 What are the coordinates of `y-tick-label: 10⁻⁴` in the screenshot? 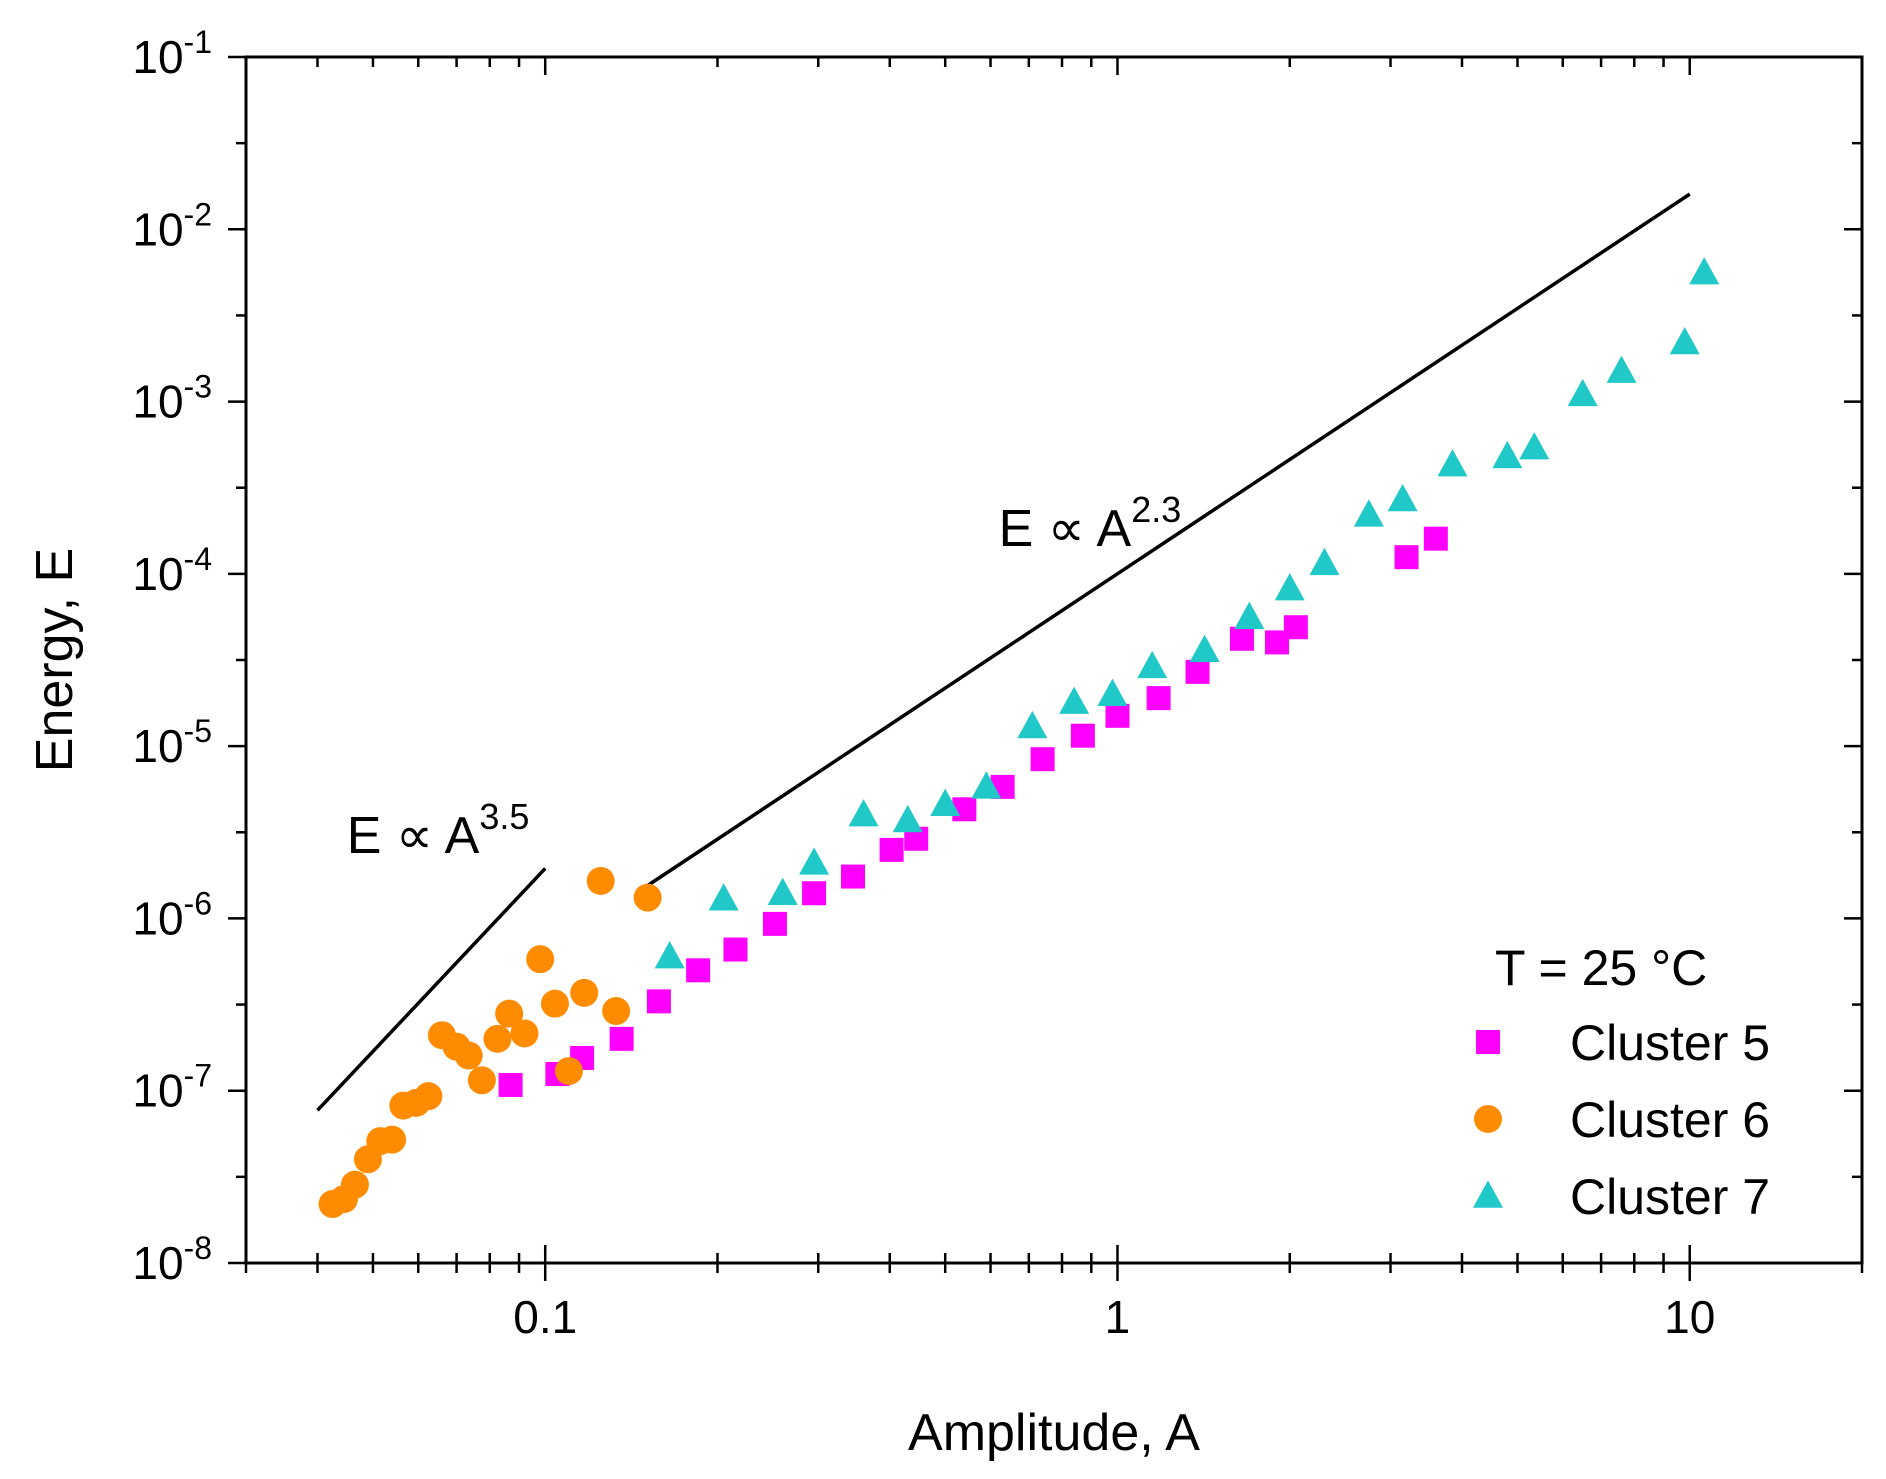 It's located at (172, 570).